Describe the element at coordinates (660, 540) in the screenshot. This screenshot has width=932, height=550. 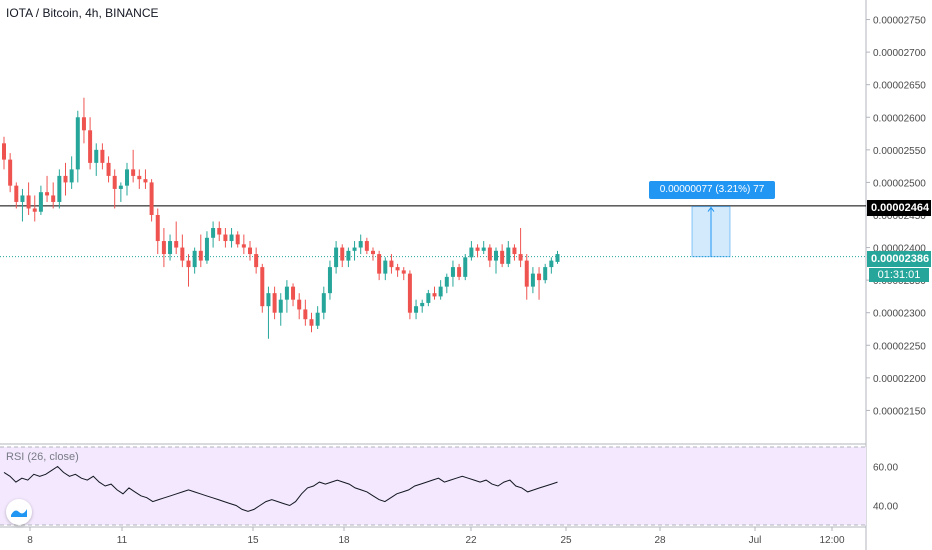
I see `time-axis-label: 28` at that location.